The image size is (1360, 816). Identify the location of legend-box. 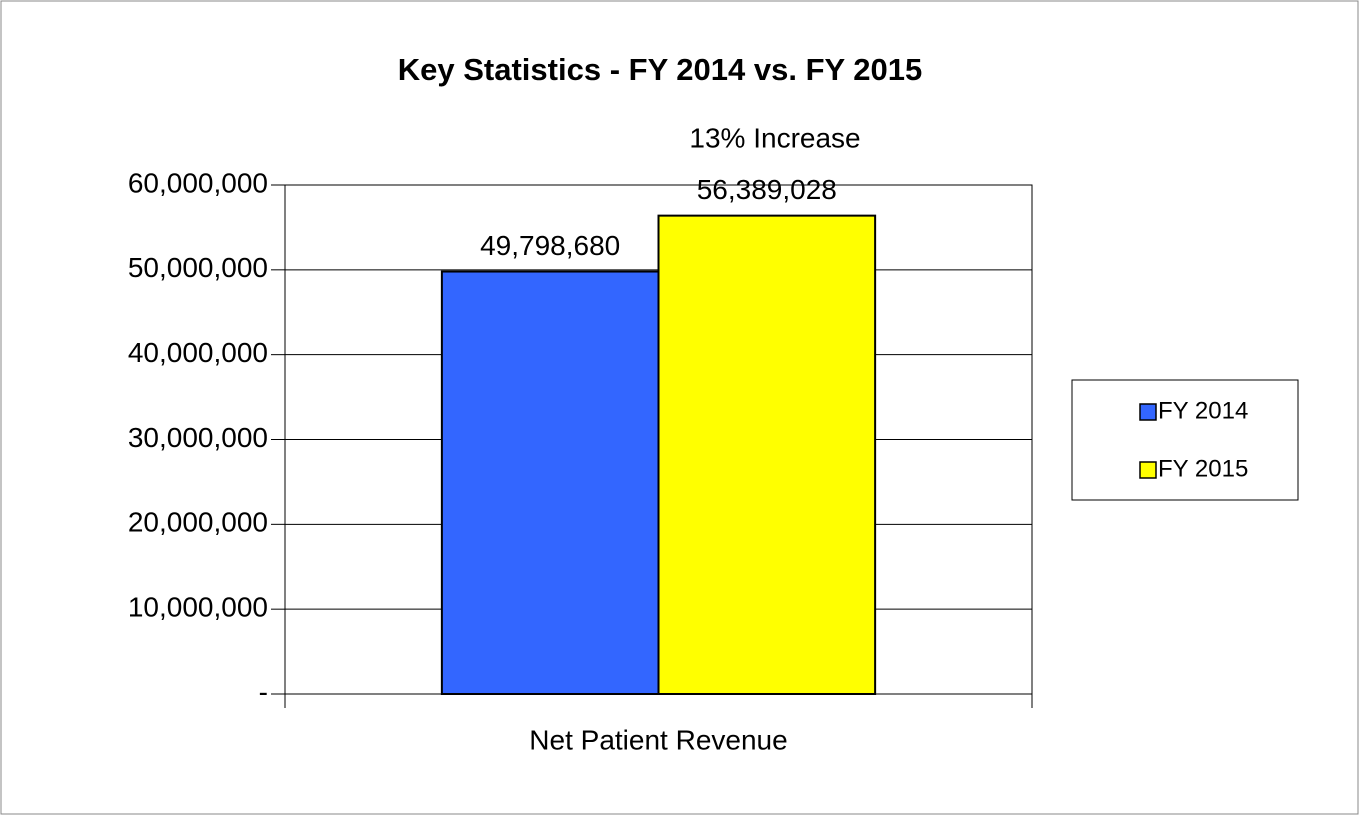
(1185, 440).